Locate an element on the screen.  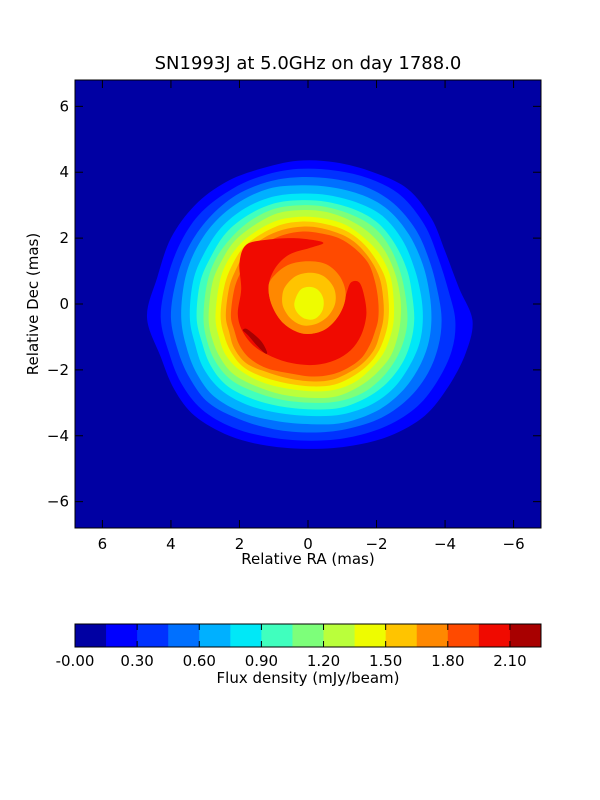
x-axis-label: Relative RA (mas) is located at coordinates (307, 559).